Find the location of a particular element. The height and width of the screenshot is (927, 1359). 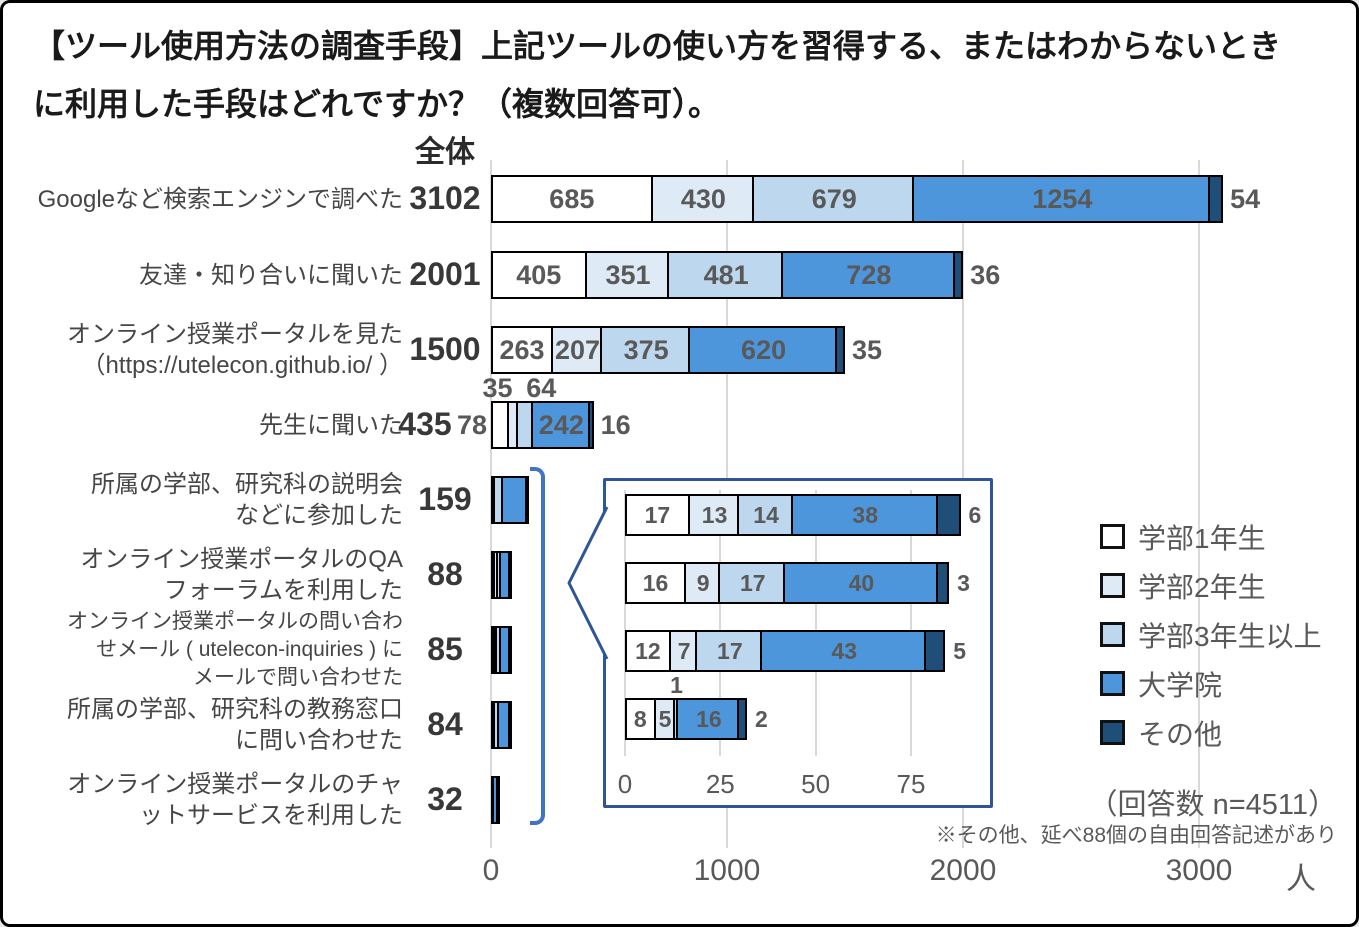

segment-value: 405 is located at coordinates (539, 274).